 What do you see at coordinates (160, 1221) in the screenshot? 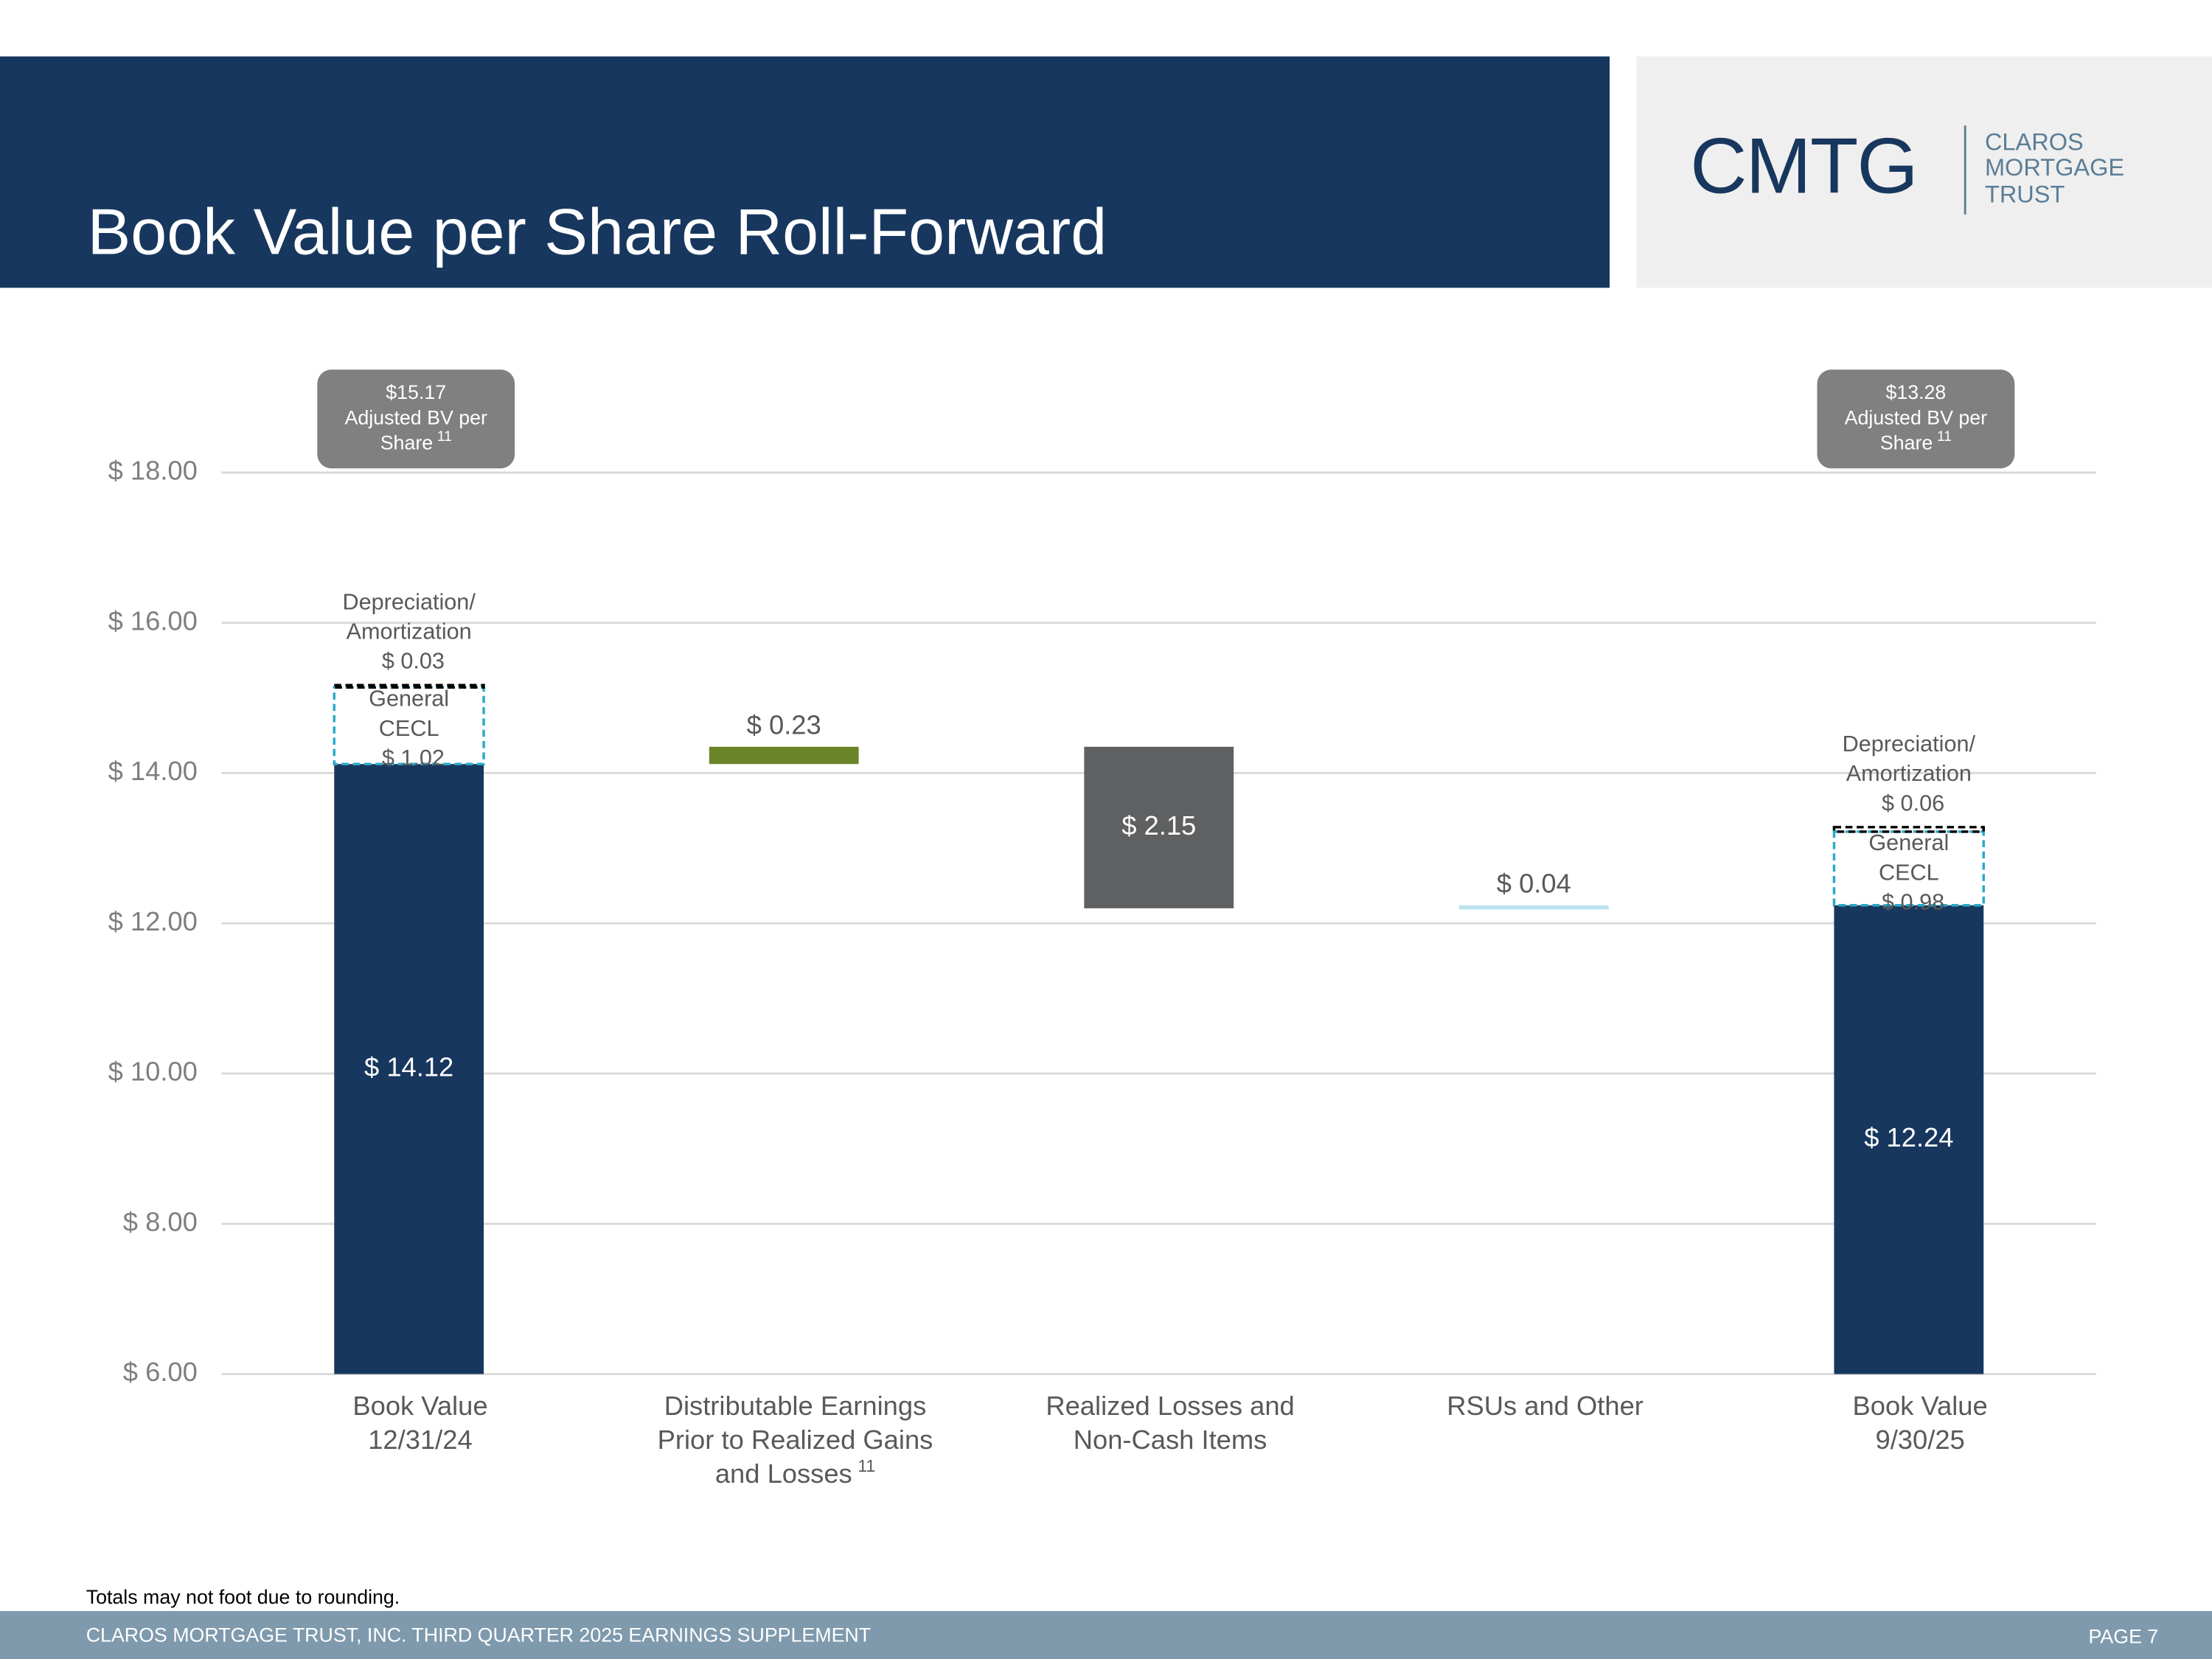
I see `y-tick-label: $ 8.00` at bounding box center [160, 1221].